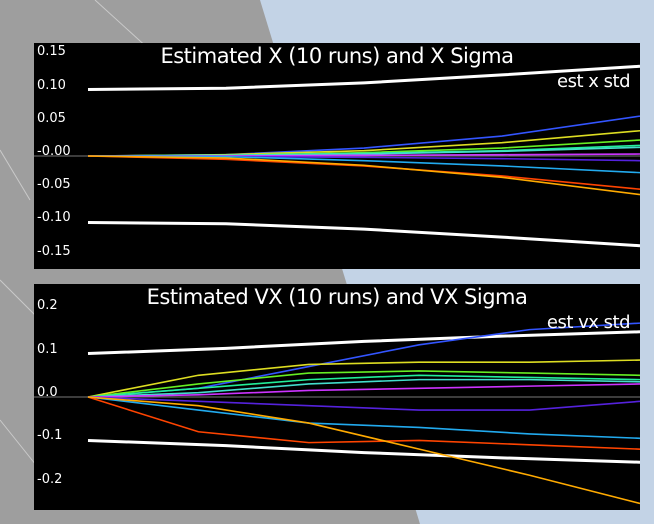  Describe the element at coordinates (337, 297) in the screenshot. I see `chart-title: Estimated VX (10 runs) and VX Sigma` at that location.